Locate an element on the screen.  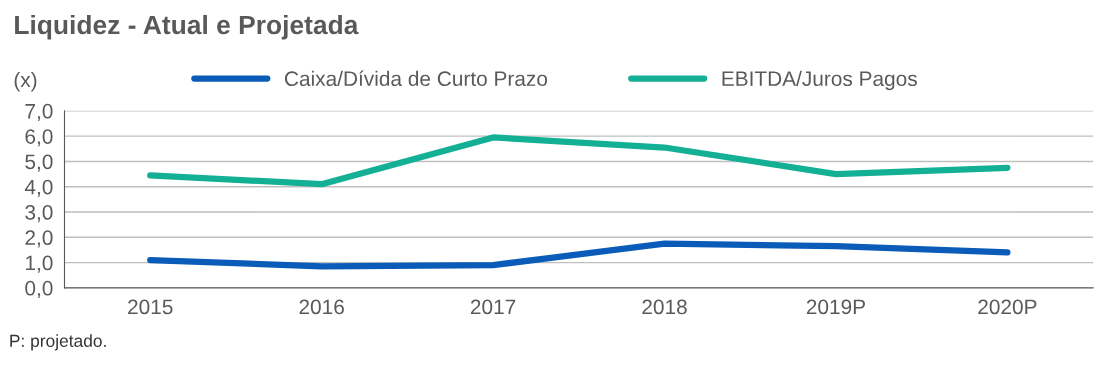
x-tick-label: 2019P is located at coordinates (835, 307).